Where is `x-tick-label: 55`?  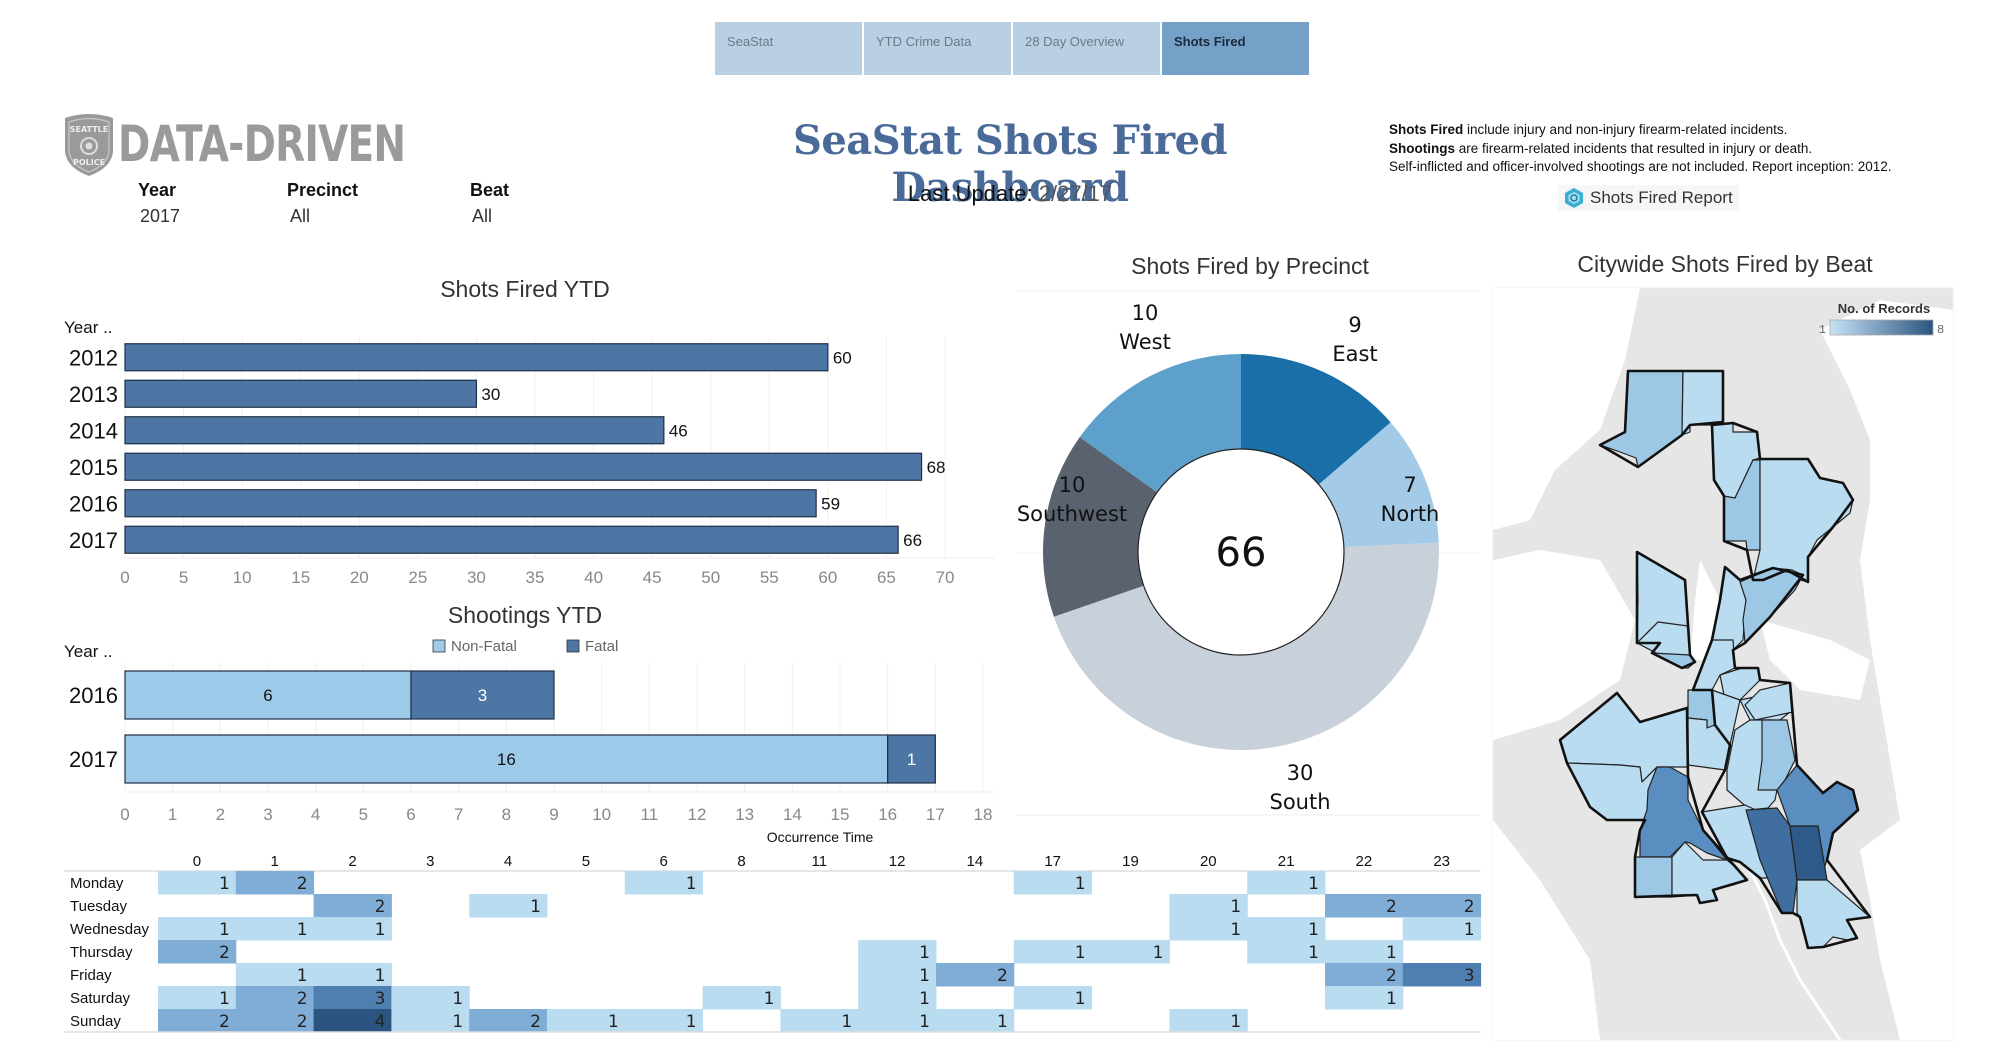
x-tick-label: 55 is located at coordinates (769, 577).